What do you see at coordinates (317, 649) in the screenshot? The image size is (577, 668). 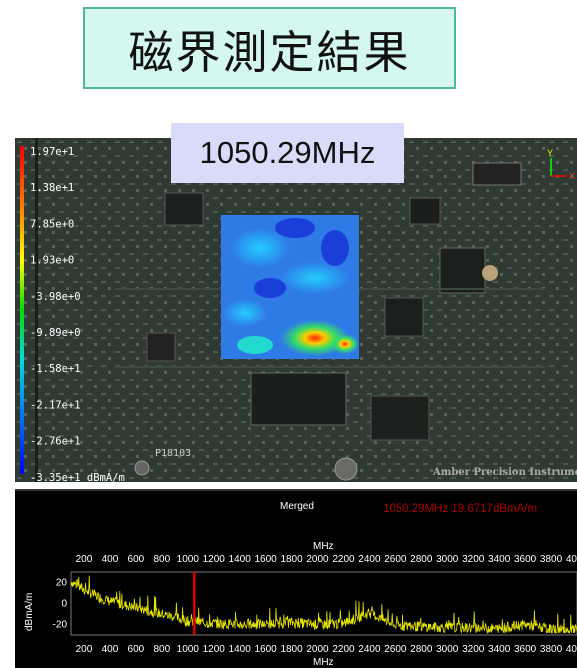 I see `bottom-tick-label: 2000` at bounding box center [317, 649].